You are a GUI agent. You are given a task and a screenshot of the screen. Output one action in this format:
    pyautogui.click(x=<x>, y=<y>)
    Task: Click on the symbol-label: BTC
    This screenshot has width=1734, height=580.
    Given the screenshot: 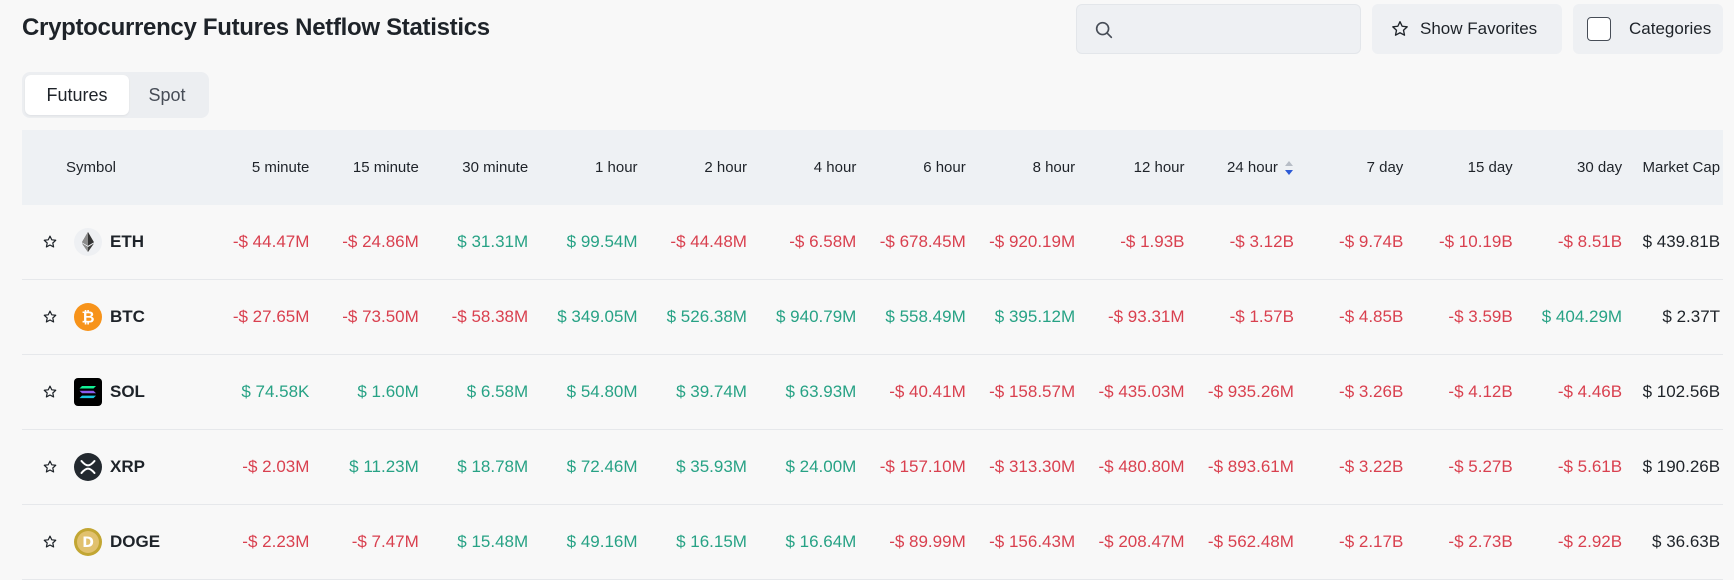 What is the action you would take?
    pyautogui.click(x=127, y=316)
    